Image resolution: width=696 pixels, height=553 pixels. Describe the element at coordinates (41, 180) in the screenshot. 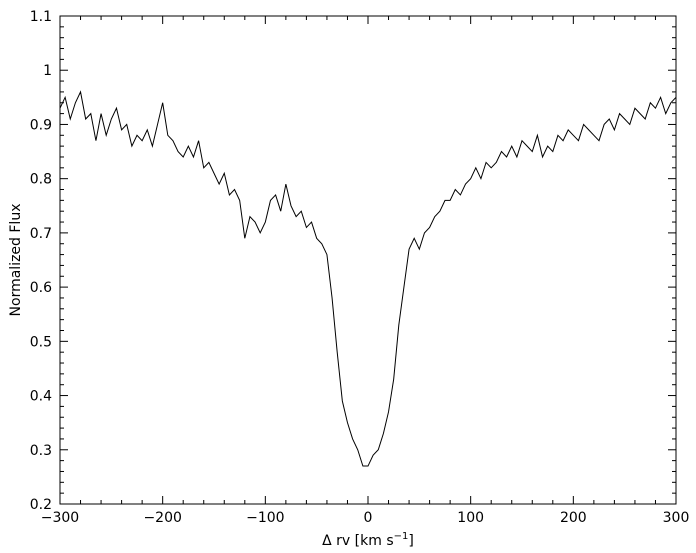

I see `y-tick-label: 0.8` at that location.